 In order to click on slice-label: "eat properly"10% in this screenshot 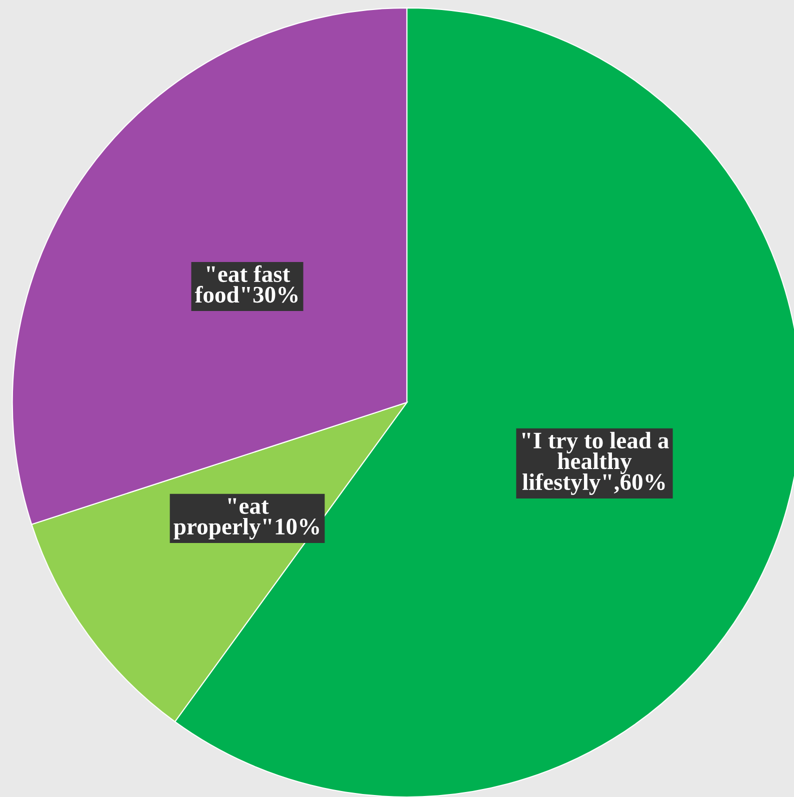, I will do `click(246, 519)`.